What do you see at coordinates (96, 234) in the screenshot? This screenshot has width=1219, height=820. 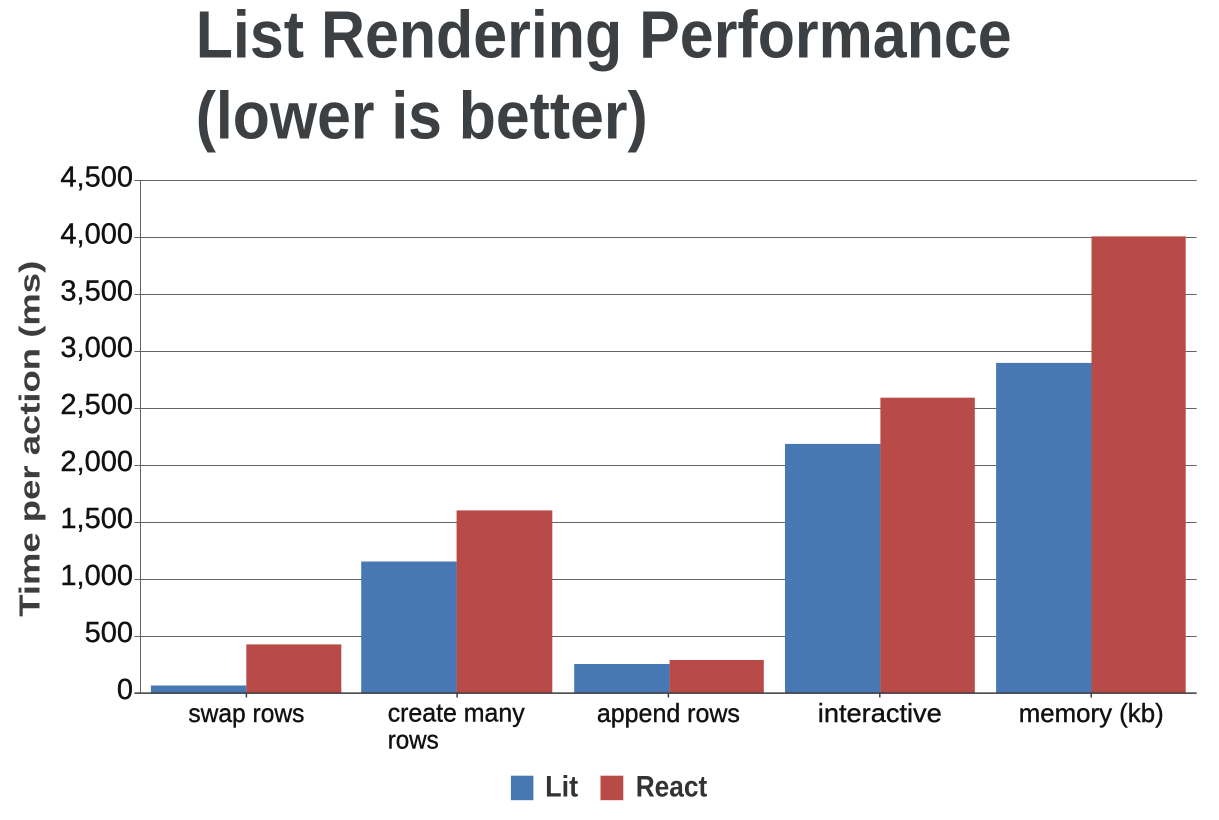 I see `svg-text: 4,000` at bounding box center [96, 234].